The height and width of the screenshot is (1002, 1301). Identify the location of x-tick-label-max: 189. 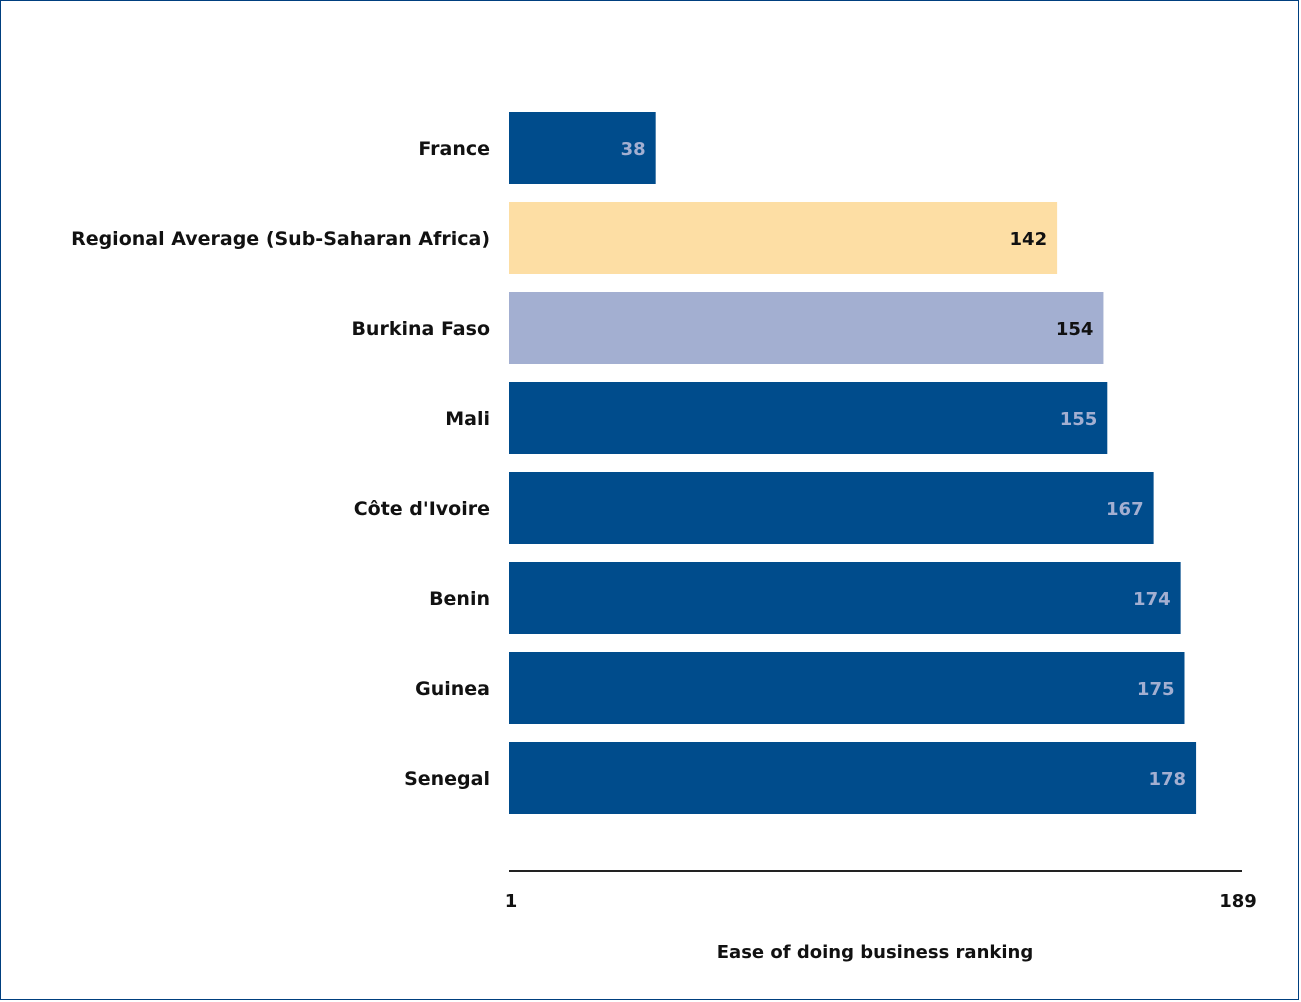
(1238, 901).